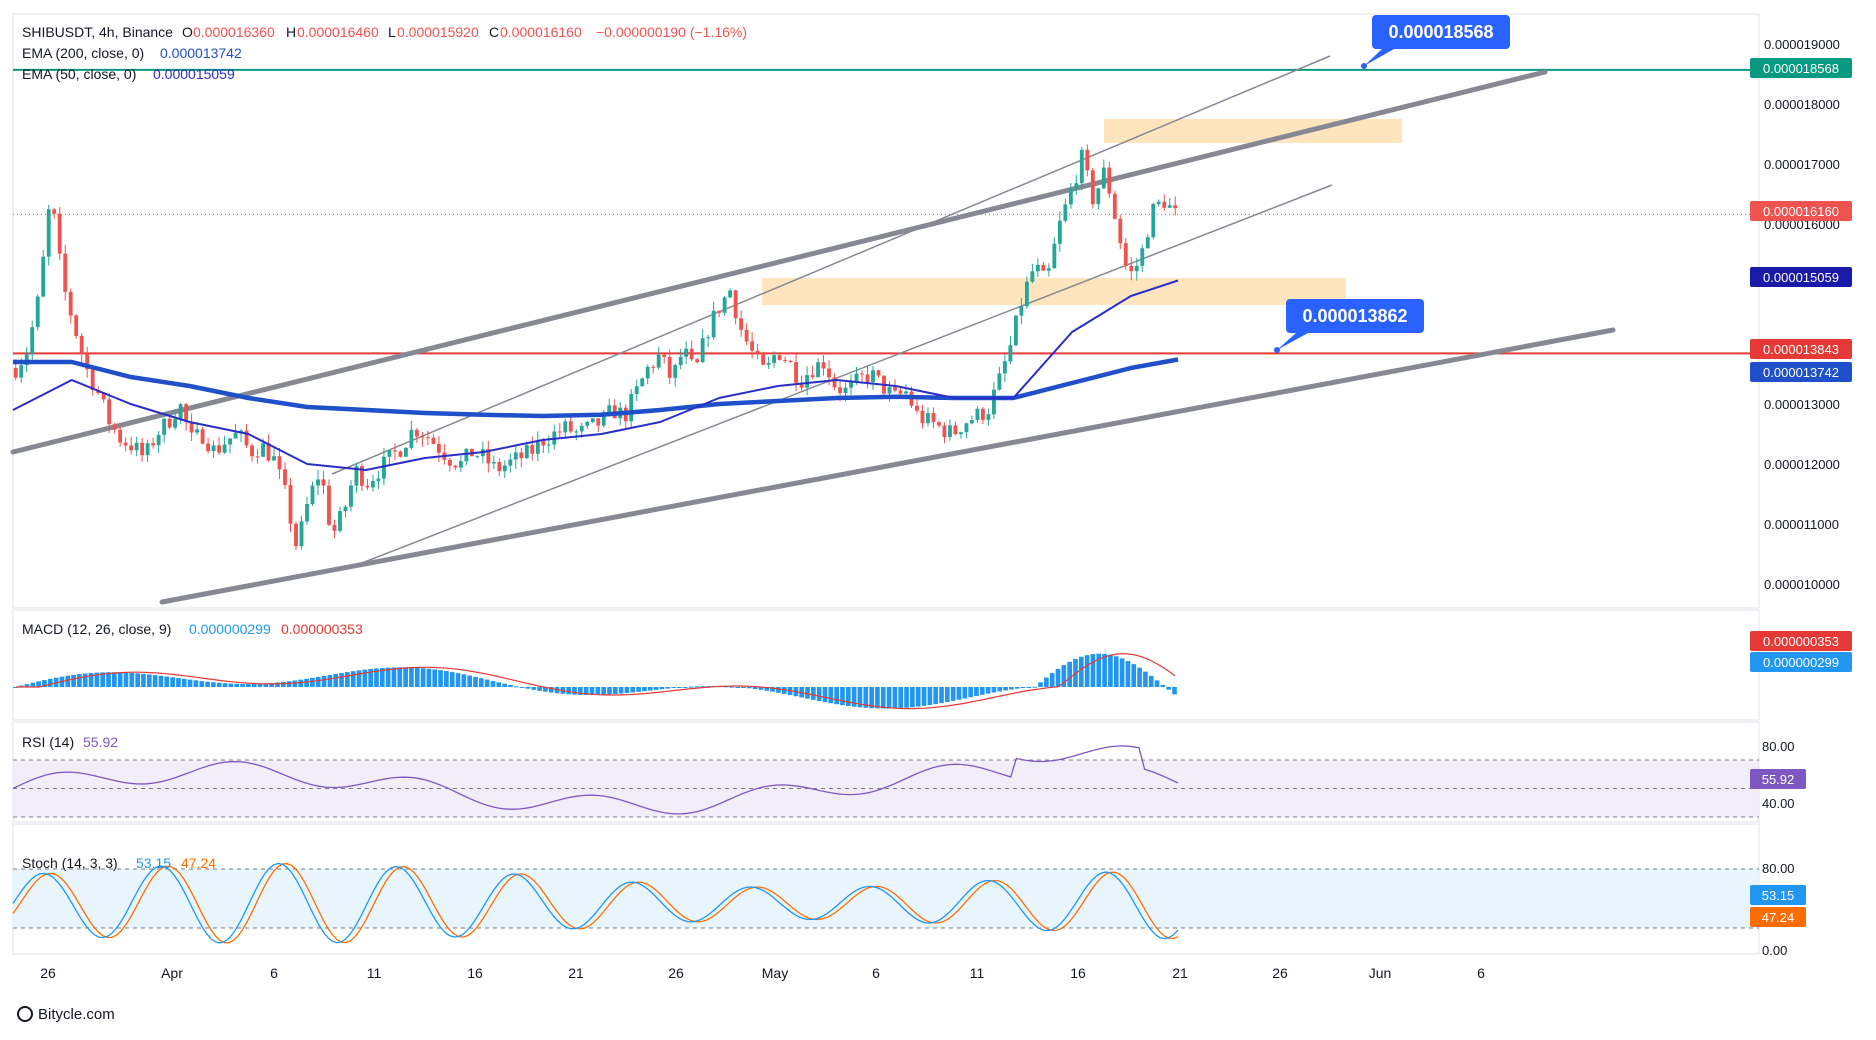 Image resolution: width=1876 pixels, height=1040 pixels. I want to click on callout-mid-text: 0.000013862, so click(1354, 316).